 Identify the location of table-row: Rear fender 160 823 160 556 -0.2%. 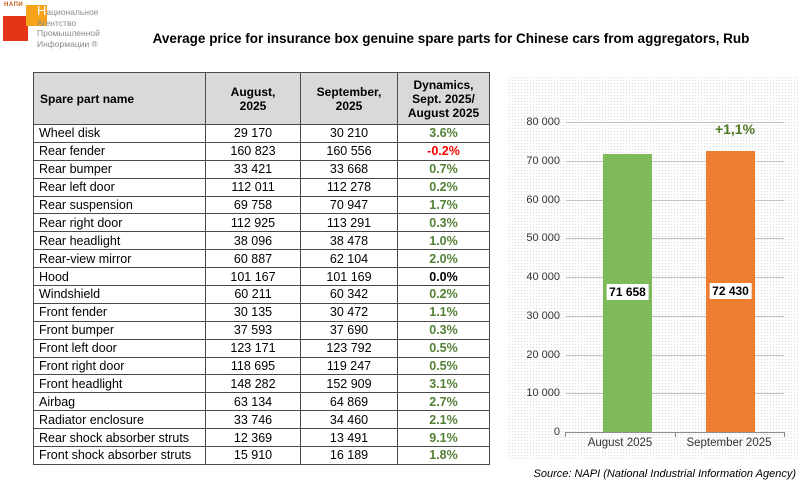
(261, 151).